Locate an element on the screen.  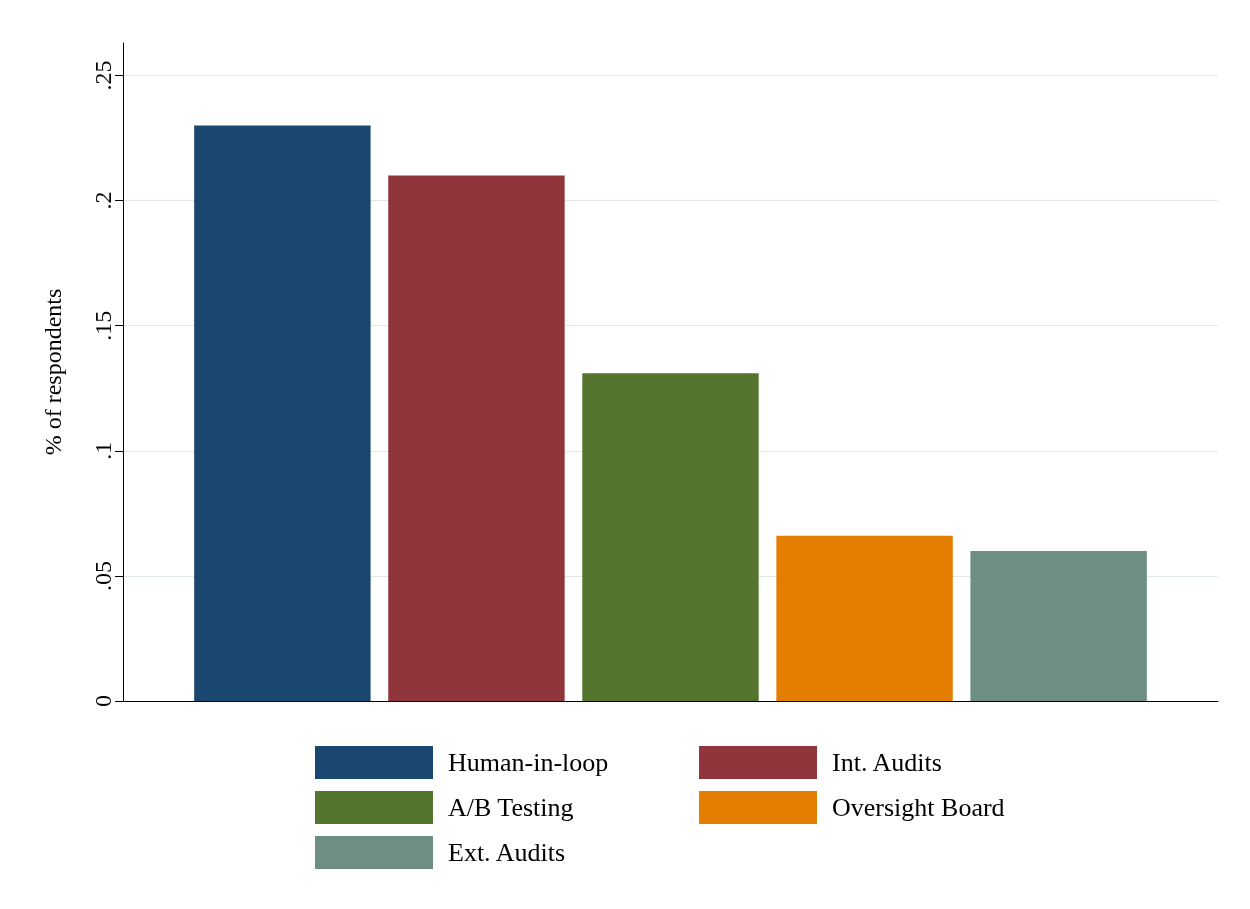
legend-label: Oversight Board is located at coordinates (918, 807).